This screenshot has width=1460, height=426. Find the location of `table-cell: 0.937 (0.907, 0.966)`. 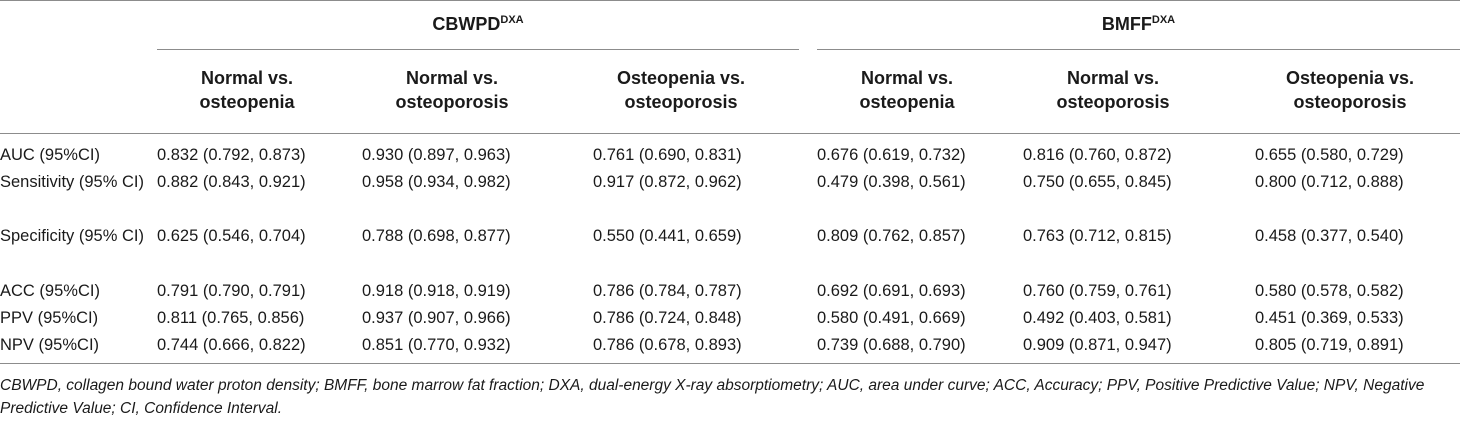

table-cell: 0.937 (0.907, 0.966) is located at coordinates (436, 318).